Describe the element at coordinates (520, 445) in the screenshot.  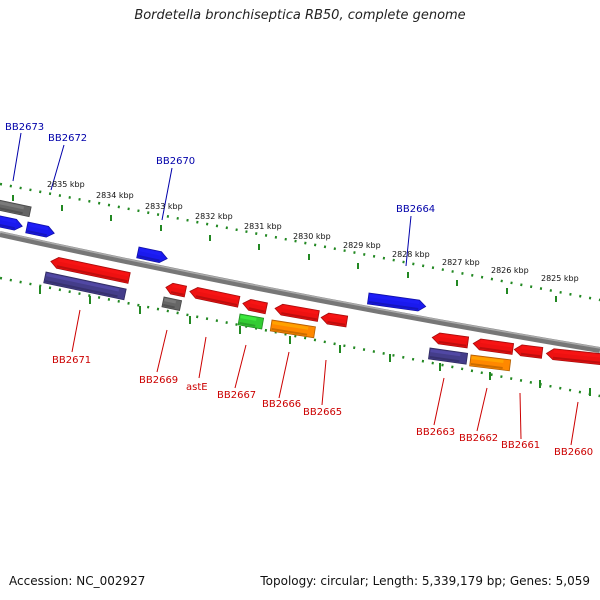
I see `gene-label-bb2661: BB2661` at that location.